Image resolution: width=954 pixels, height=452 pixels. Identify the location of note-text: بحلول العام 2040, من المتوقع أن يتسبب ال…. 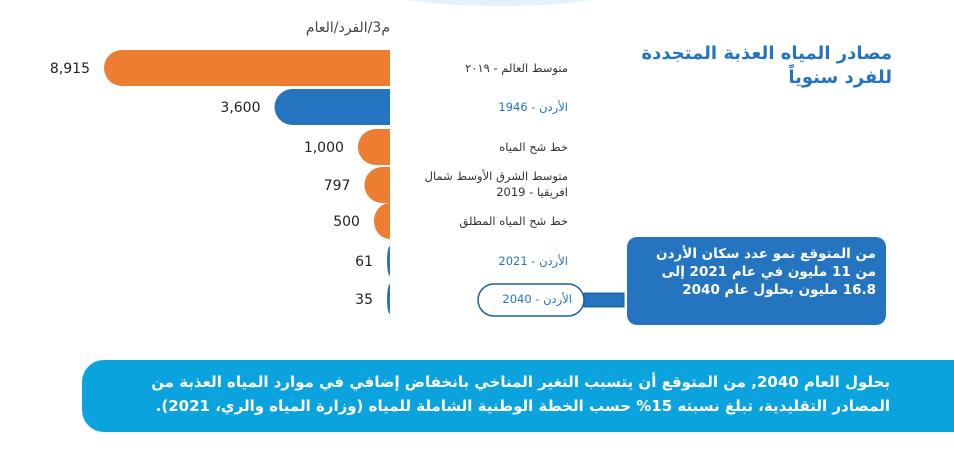
(520, 394).